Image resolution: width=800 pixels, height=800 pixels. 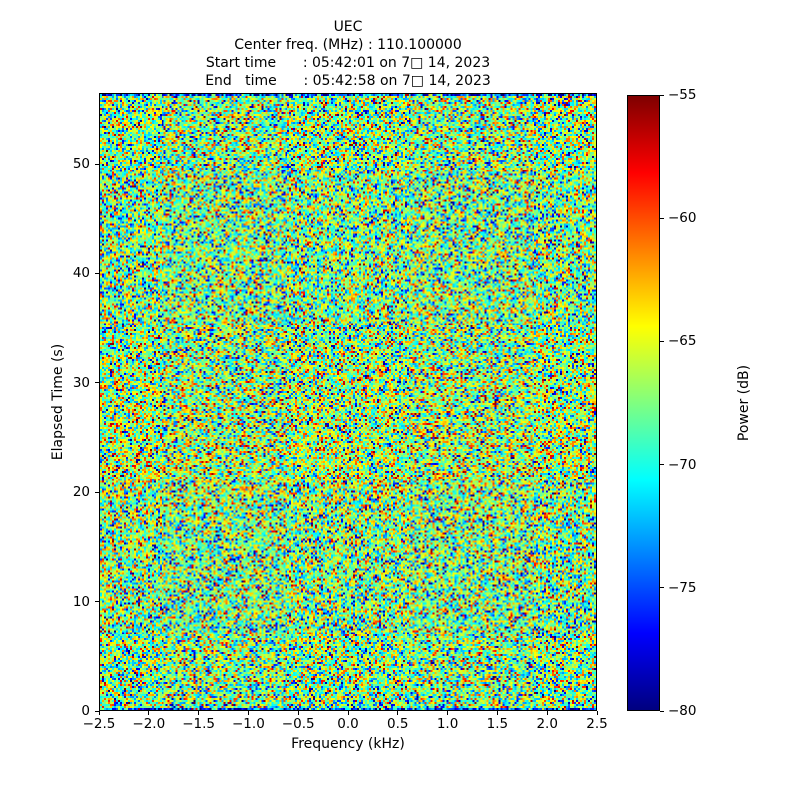 What do you see at coordinates (348, 27) in the screenshot?
I see `chart-title: UEC` at bounding box center [348, 27].